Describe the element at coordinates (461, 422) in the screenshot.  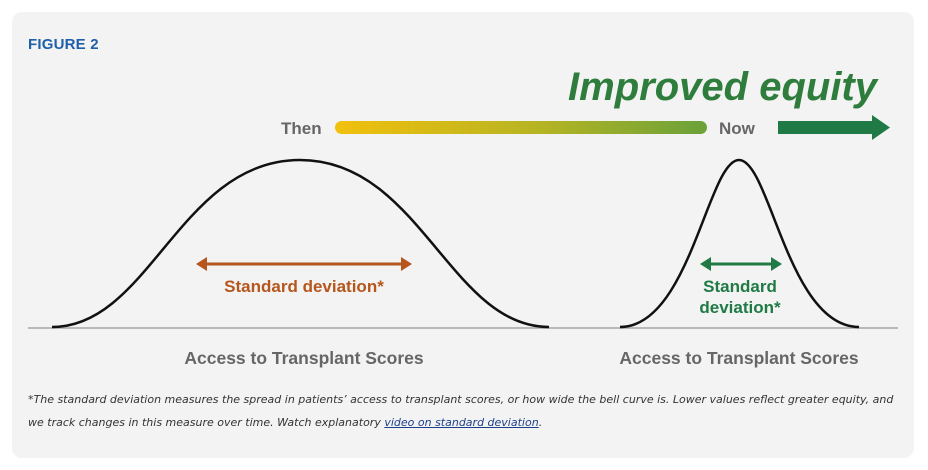
I see `sd-video-link: video on standard deviation` at that location.